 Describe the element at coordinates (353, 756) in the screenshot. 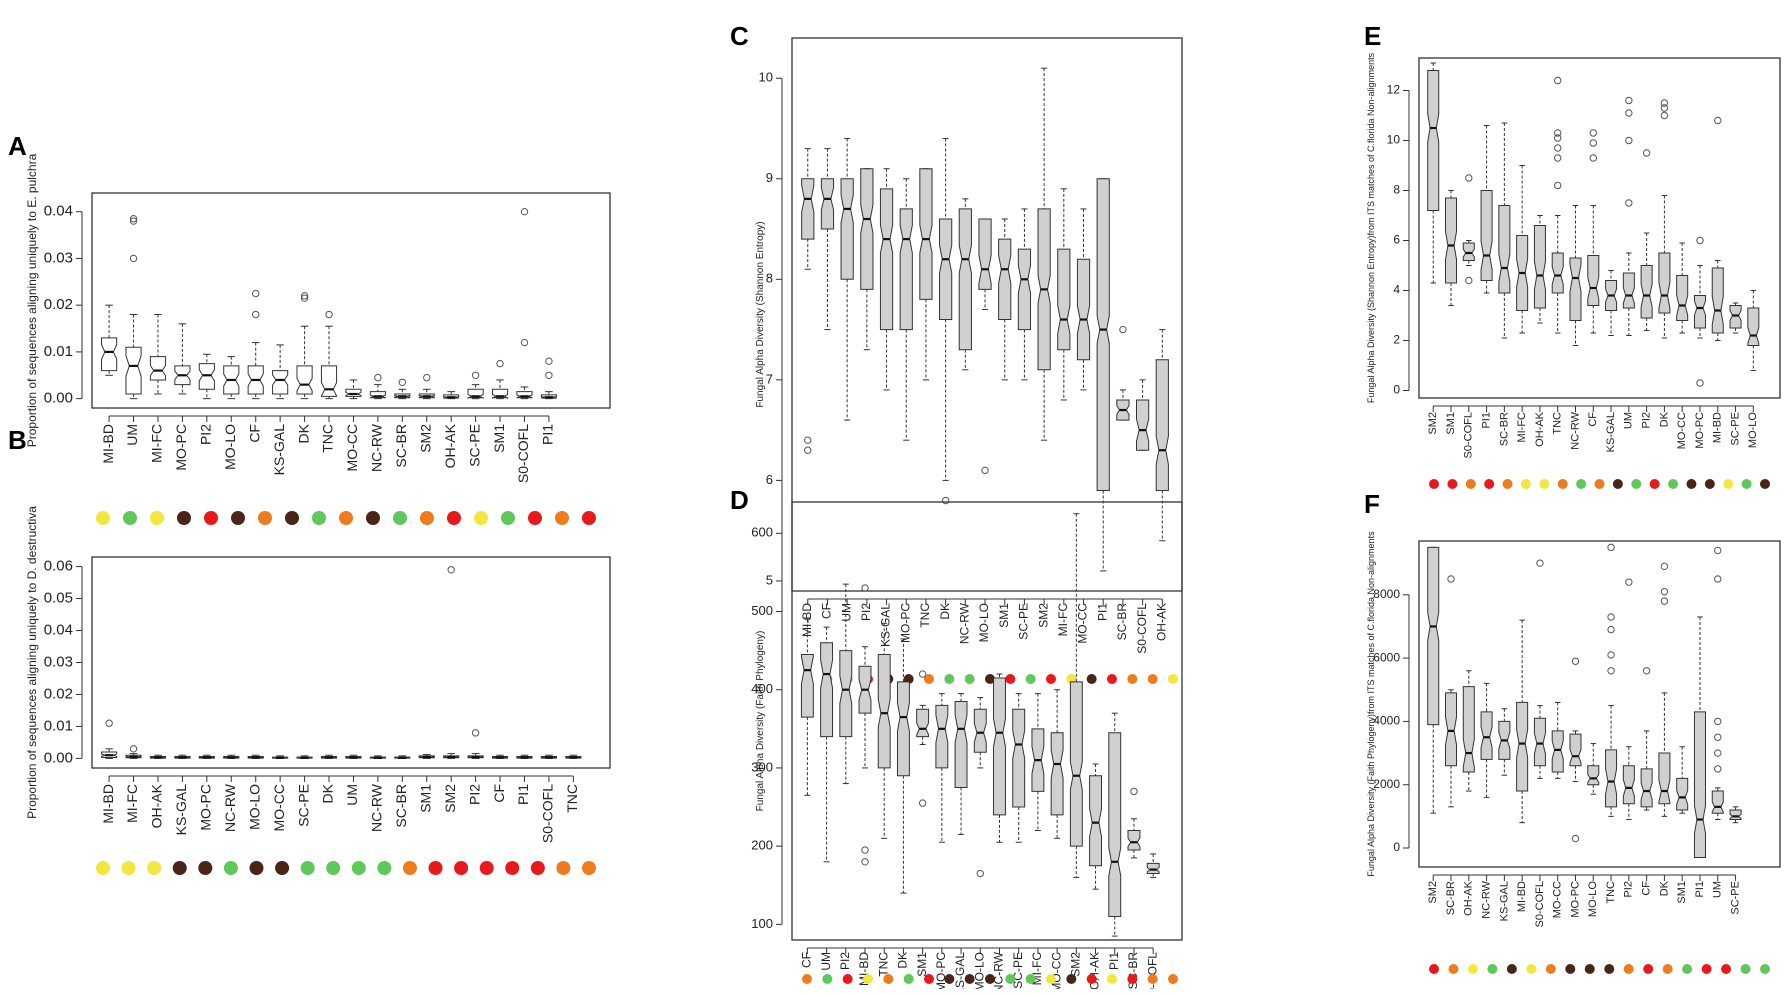

I see `box-um` at that location.